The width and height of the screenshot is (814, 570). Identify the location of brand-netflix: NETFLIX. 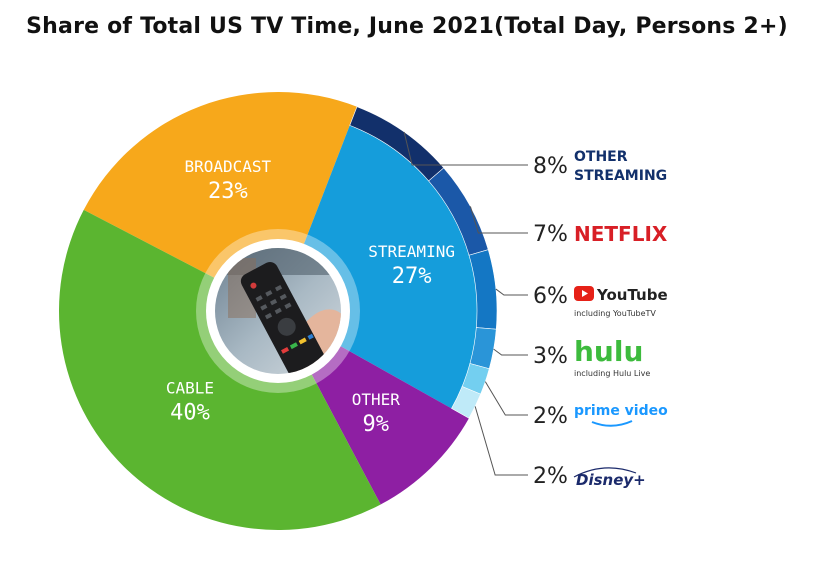
(621, 234).